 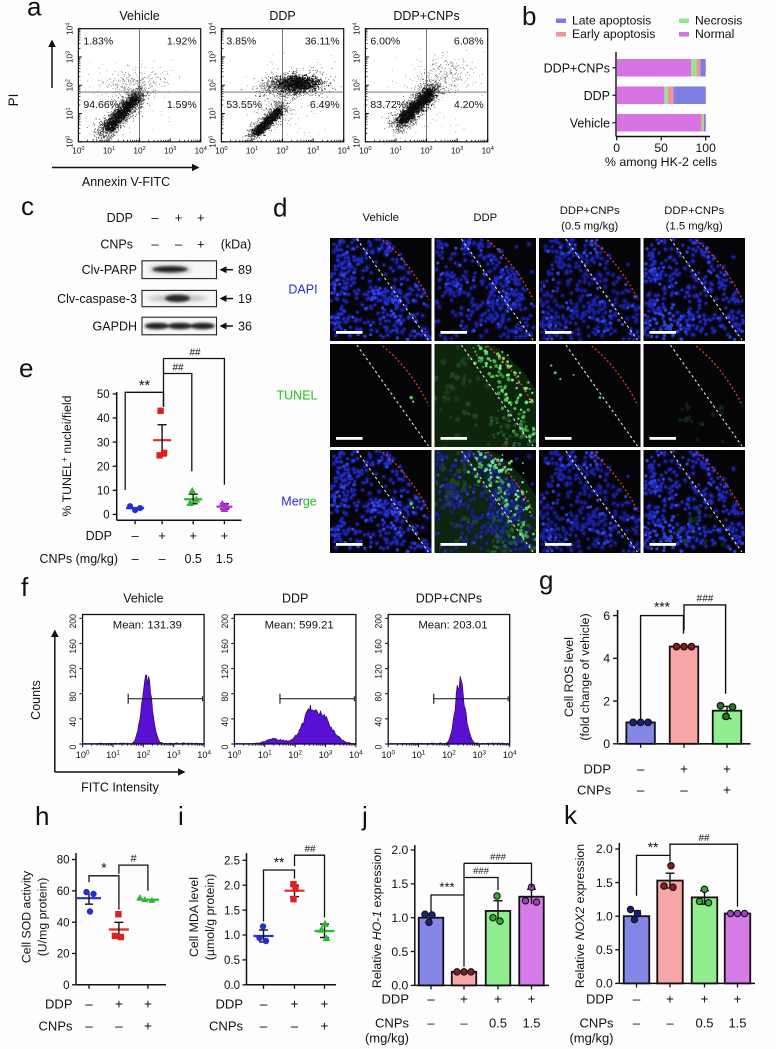 I want to click on svg-text: Late apoptosis, so click(x=611, y=21).